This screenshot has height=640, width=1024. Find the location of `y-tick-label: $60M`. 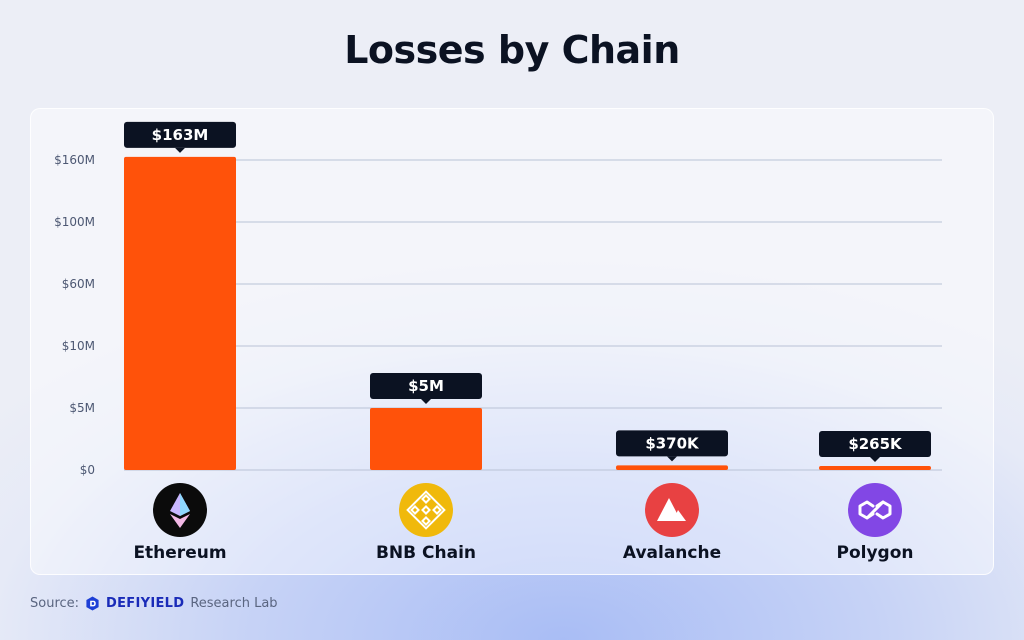

y-tick-label: $60M is located at coordinates (78, 284).